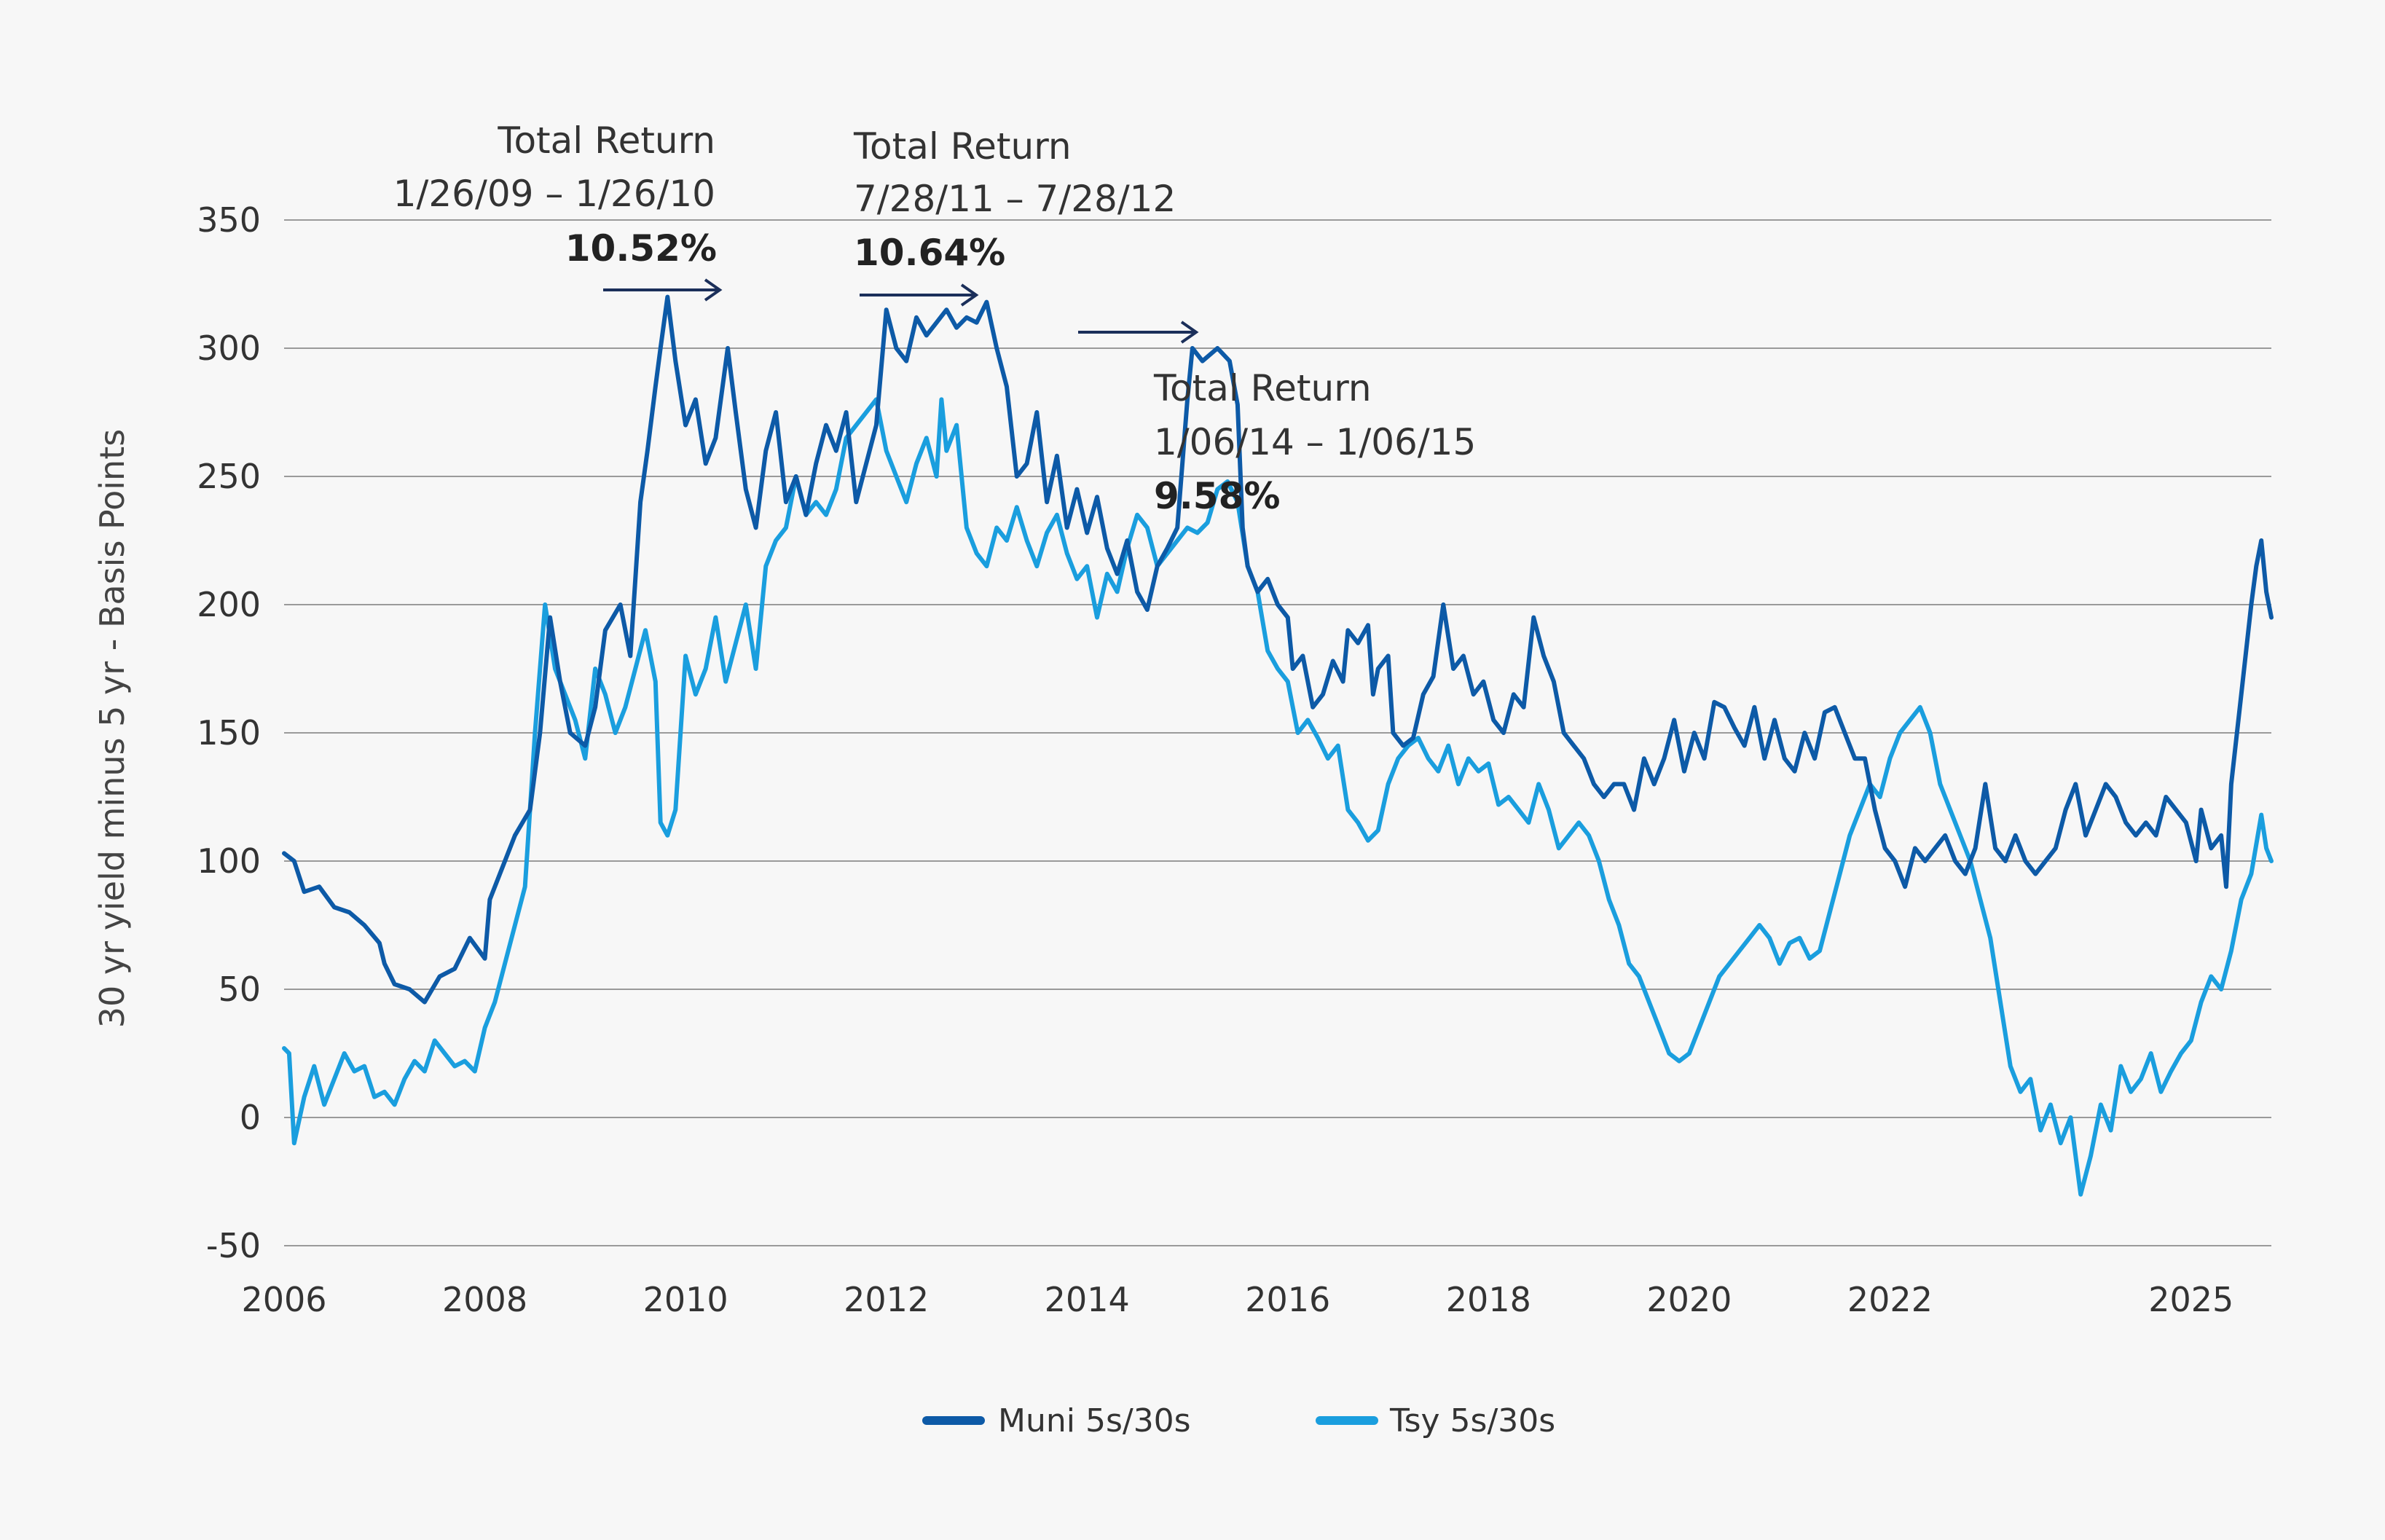  Describe the element at coordinates (229, 348) in the screenshot. I see `y-tick-label-1: 300` at that location.